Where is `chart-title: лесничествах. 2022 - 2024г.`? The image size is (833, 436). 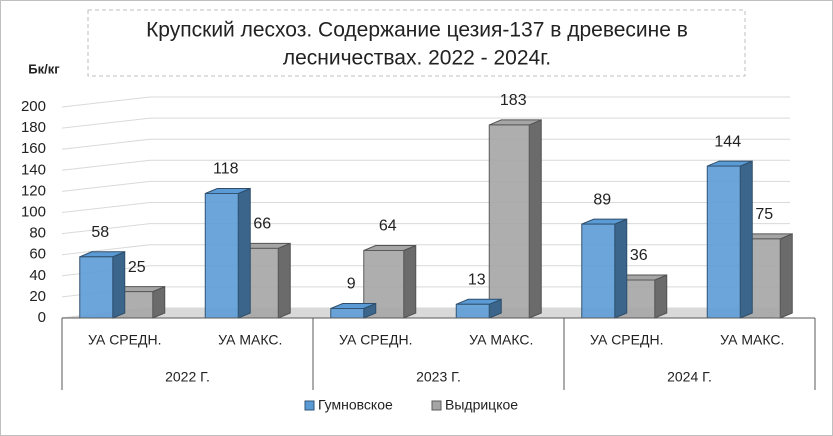 chart-title: лесничествах. 2022 - 2024г. is located at coordinates (417, 58).